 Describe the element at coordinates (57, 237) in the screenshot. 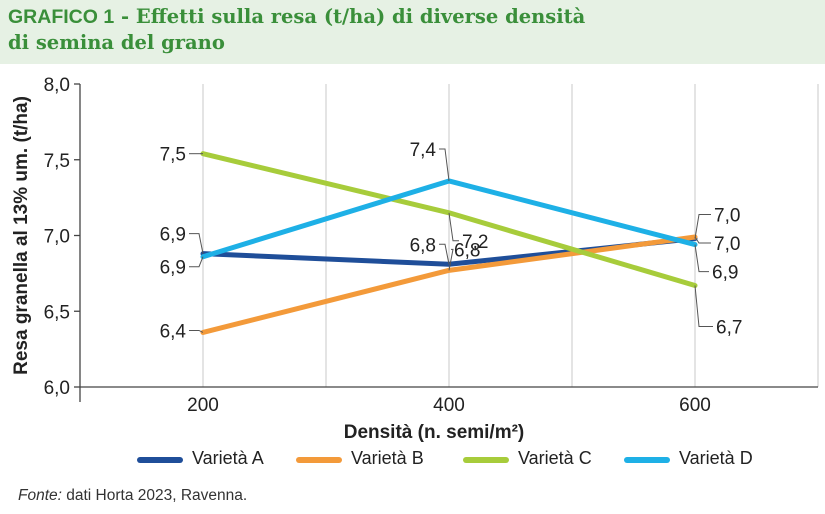

I see `y-tick-label: 7,0` at that location.